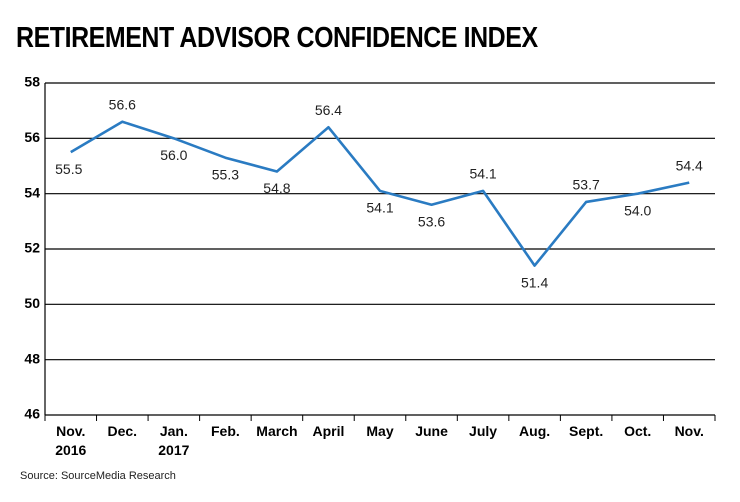  Describe the element at coordinates (276, 188) in the screenshot. I see `data-label: 54.8` at that location.